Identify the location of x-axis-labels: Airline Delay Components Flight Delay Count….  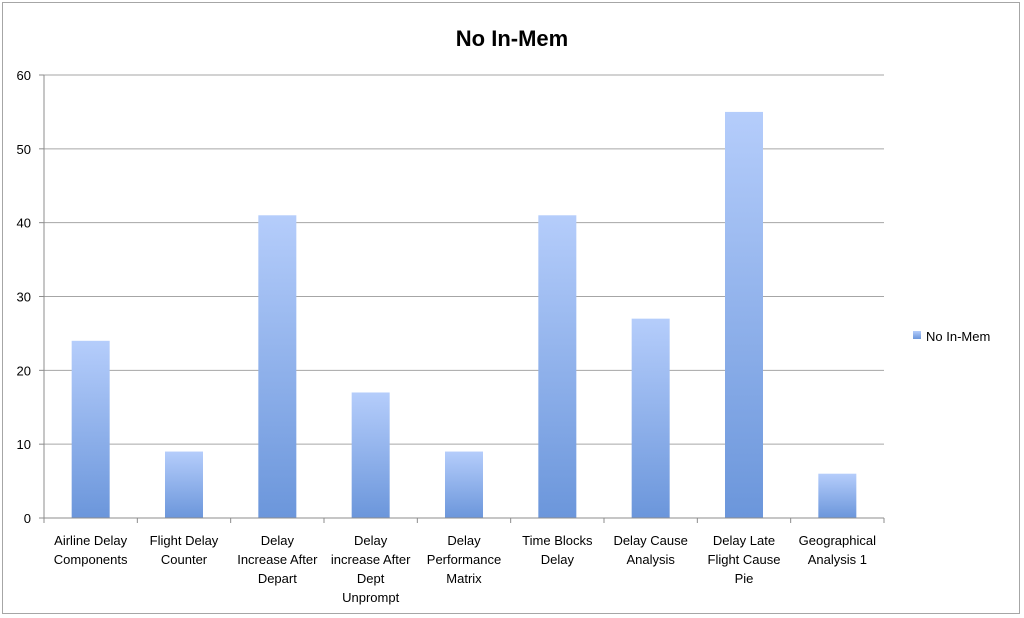
(465, 569).